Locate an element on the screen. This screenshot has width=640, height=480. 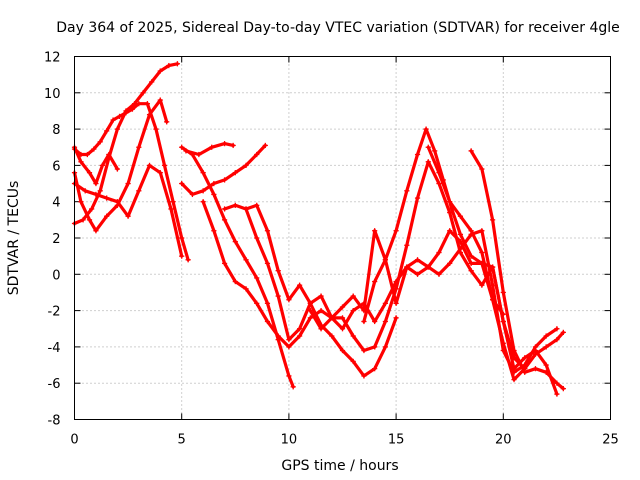
y-tick-label: 12 is located at coordinates (52, 58).